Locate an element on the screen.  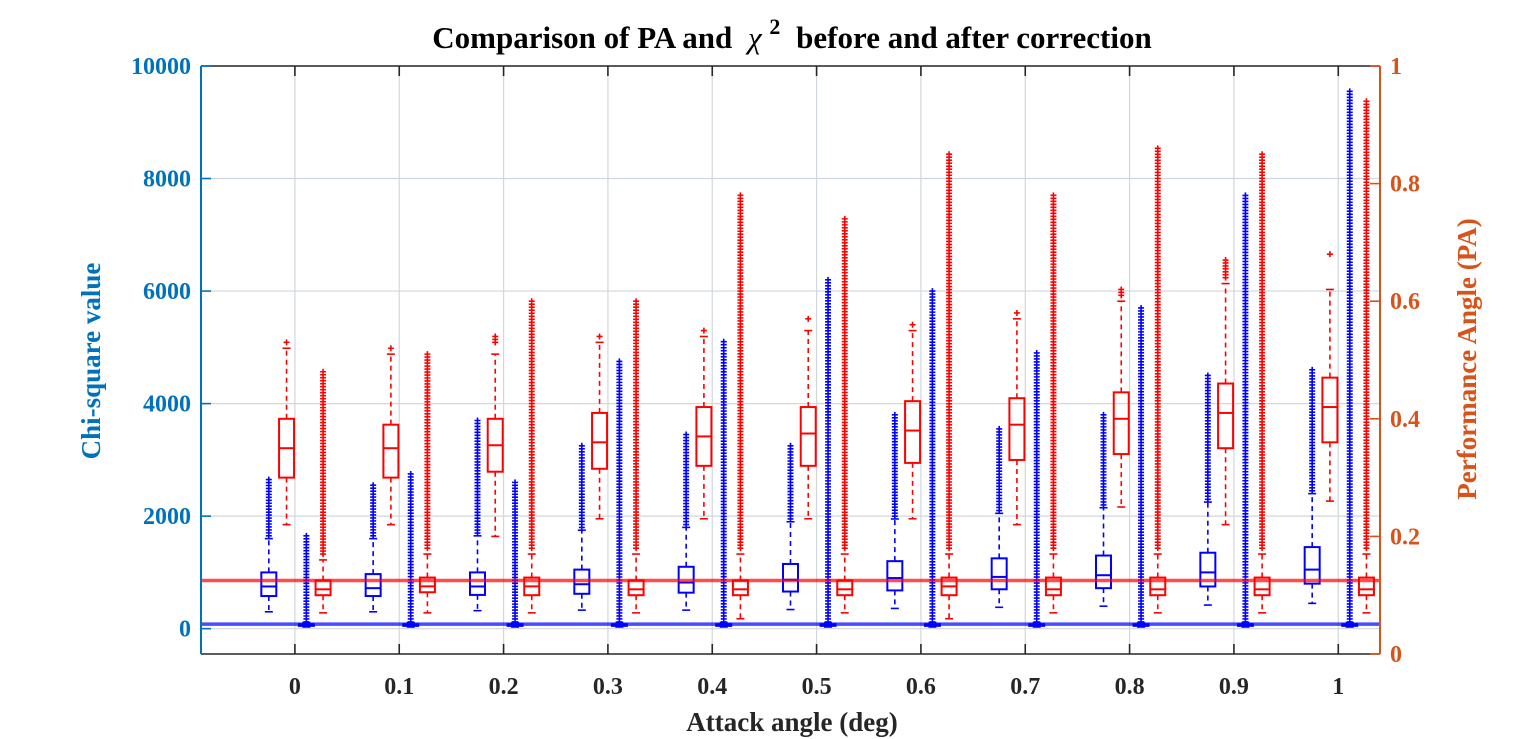
x-tick-label: 0.5 is located at coordinates (817, 687).